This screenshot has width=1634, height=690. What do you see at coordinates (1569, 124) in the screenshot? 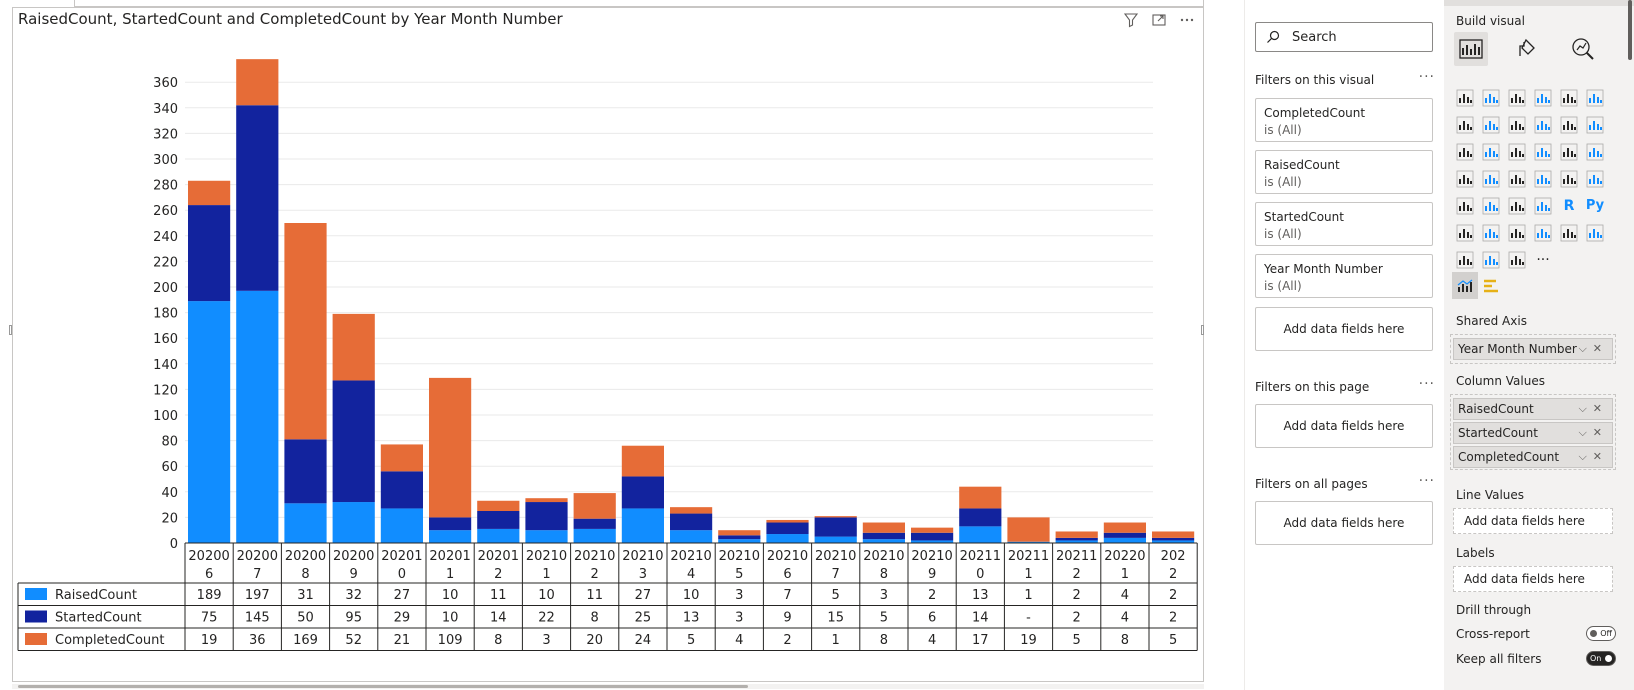
I see `line-and-clustered-column-chart-icon` at bounding box center [1569, 124].